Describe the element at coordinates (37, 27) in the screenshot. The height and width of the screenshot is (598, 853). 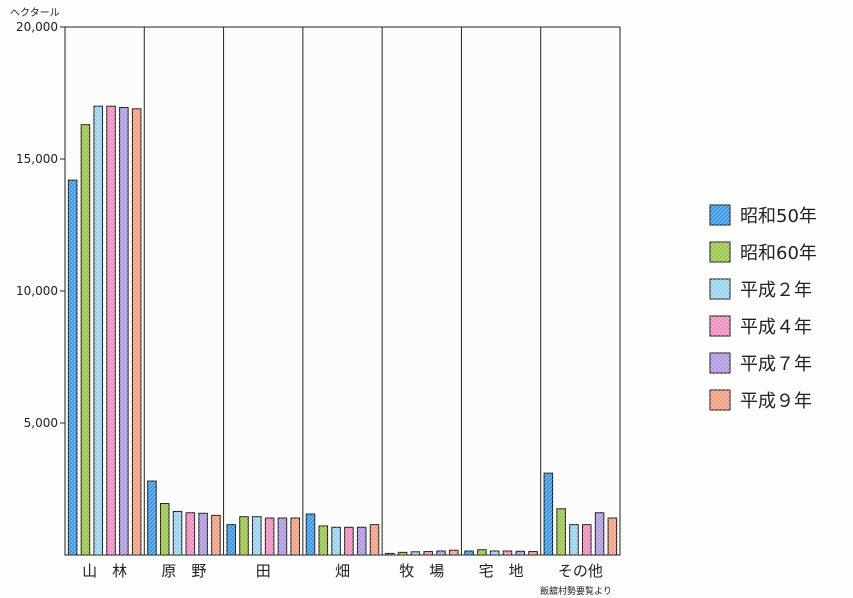
I see `y-tick-label: 20,000` at that location.